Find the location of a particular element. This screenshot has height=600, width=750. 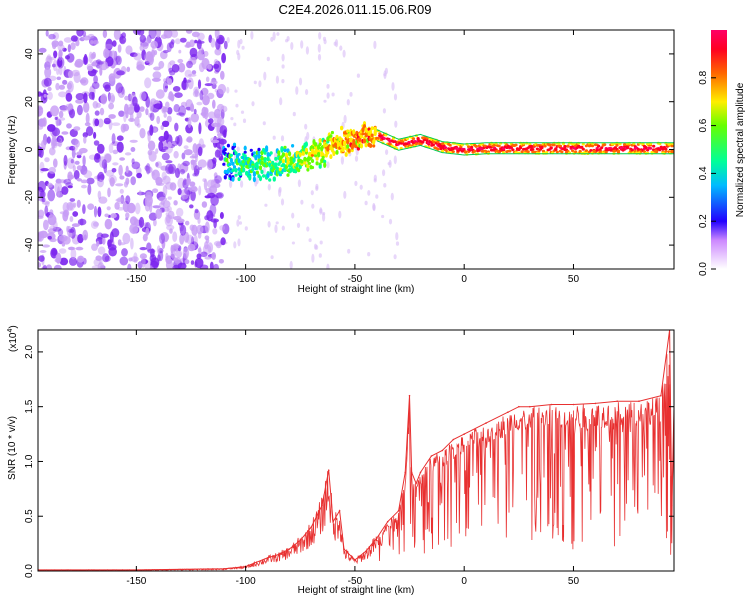

colorbar-label: Normalized spectral amplitude is located at coordinates (740, 149).